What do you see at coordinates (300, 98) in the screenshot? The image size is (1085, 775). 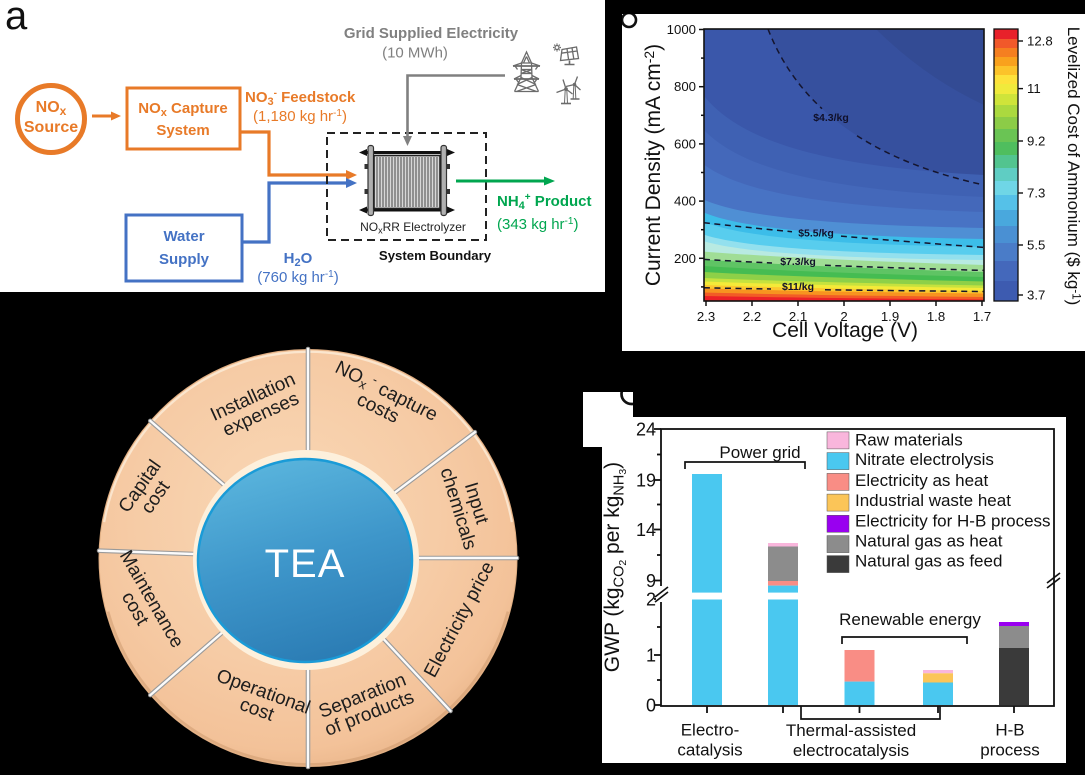 I see `svg-text: NO3- Feedstock` at bounding box center [300, 98].